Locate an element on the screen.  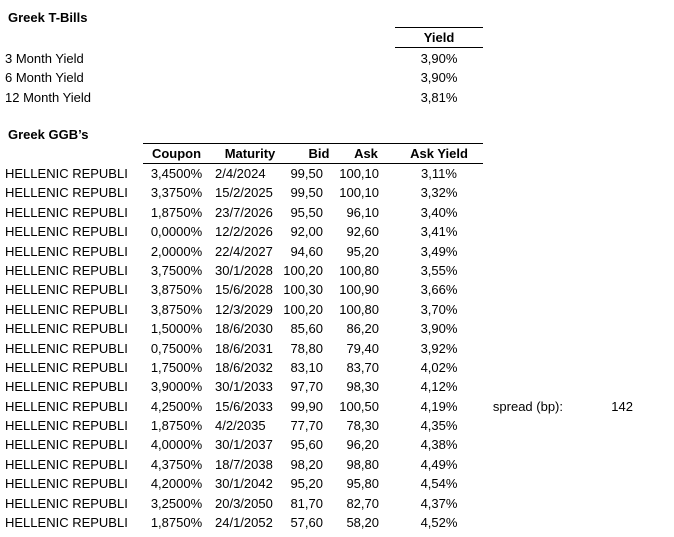
bond-maturity-date: 15/2/2025 is located at coordinates (244, 193).